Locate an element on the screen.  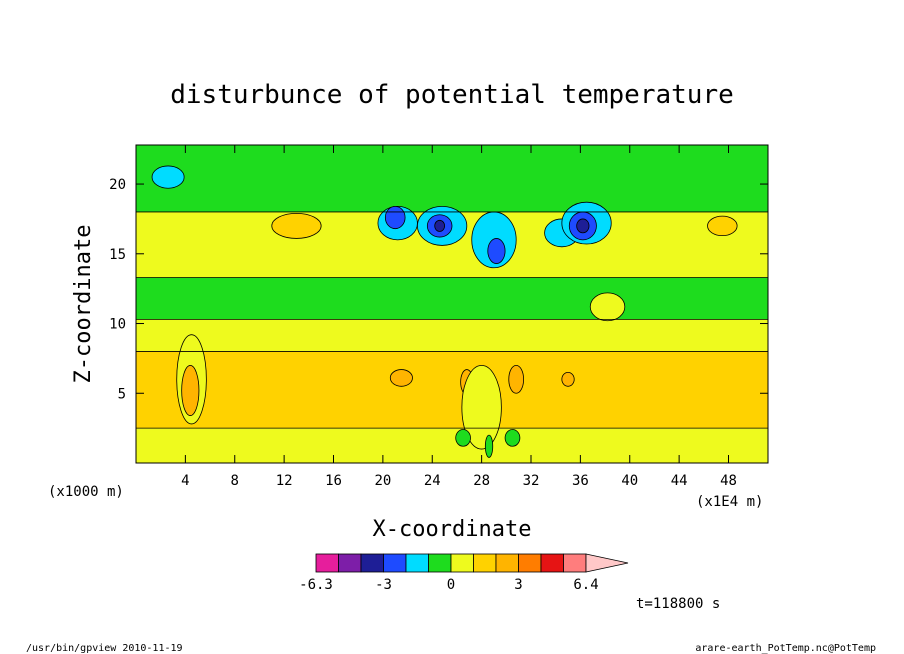
y-unit-label: (x1000 m) is located at coordinates (86, 492).